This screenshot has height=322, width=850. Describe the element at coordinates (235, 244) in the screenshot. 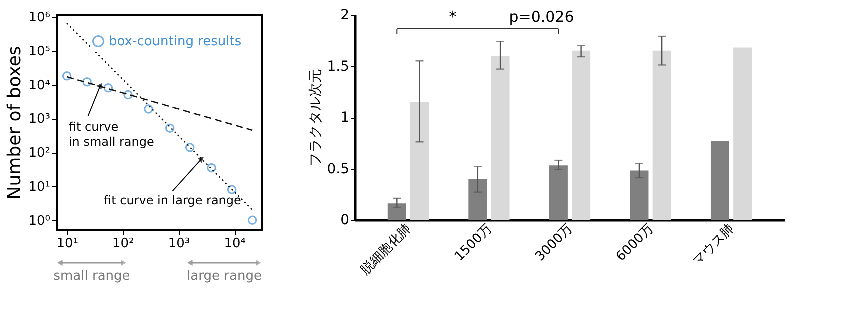

I see `x-tick-label: 10⁴` at that location.